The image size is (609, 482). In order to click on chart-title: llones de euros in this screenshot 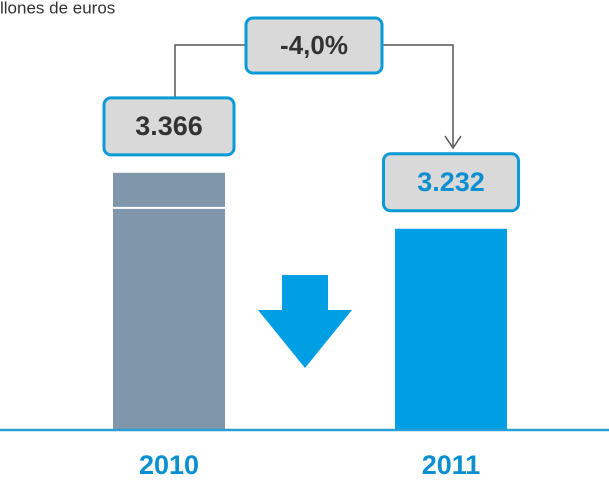, I will do `click(57, 8)`.